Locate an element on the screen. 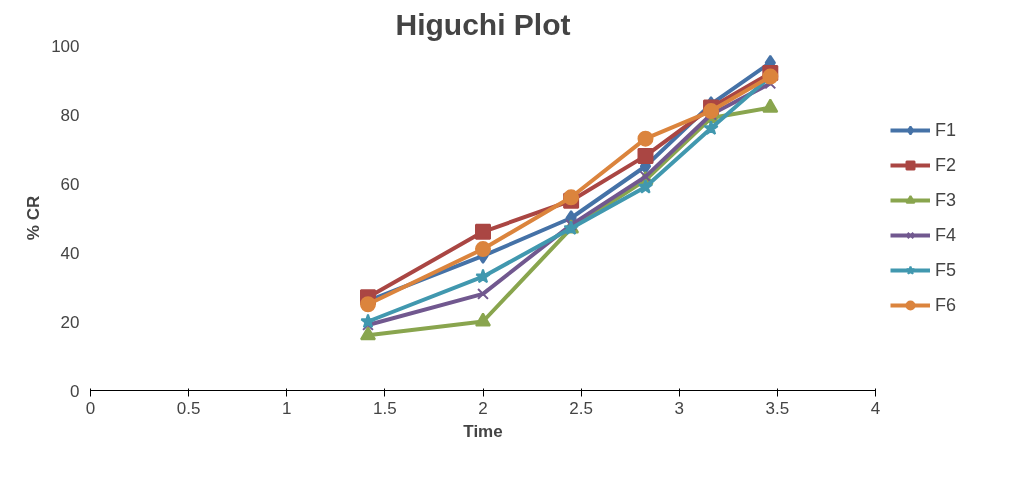 This screenshot has height=484, width=1010. legend-label: F4 is located at coordinates (946, 235).